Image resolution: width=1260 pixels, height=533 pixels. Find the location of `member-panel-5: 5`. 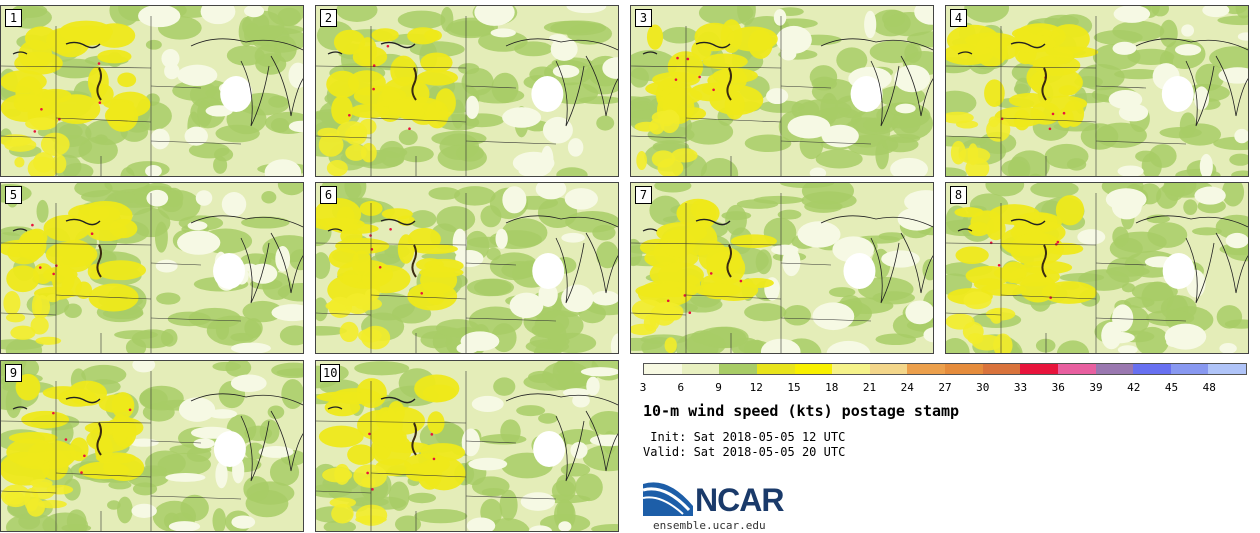

member-panel-5: 5 is located at coordinates (152, 268).